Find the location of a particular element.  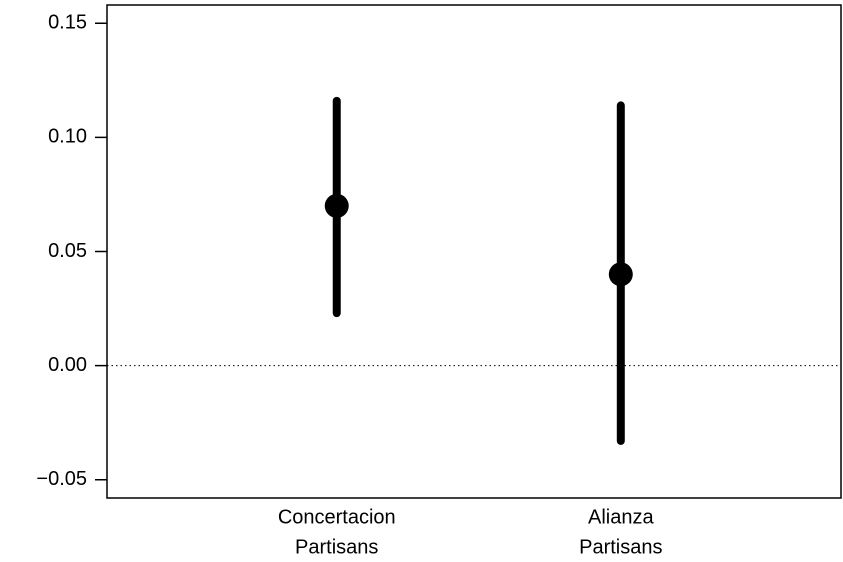

y-tick-label: −0.05 is located at coordinates (61, 479).